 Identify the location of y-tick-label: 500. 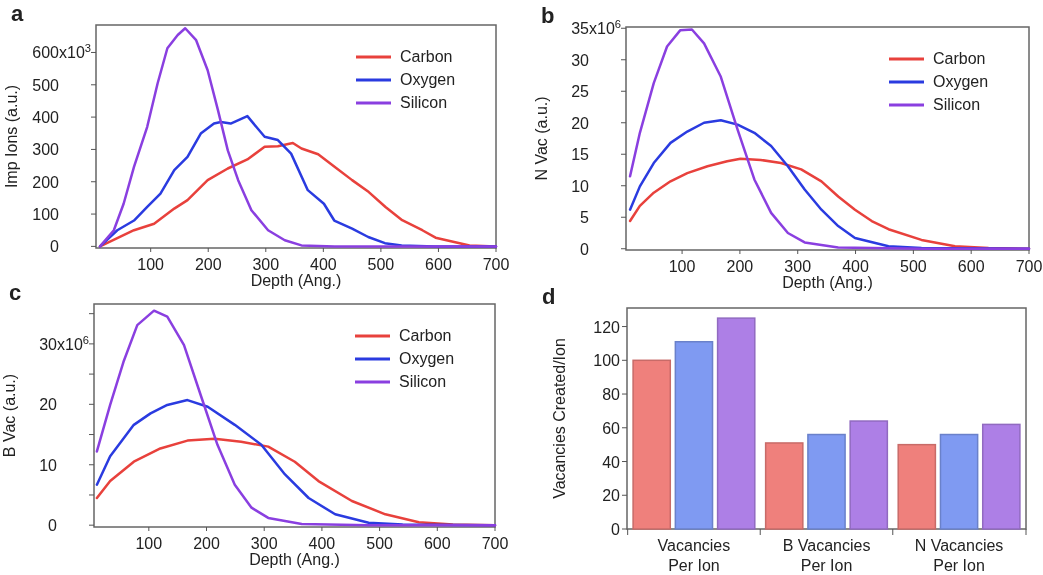
(46, 85).